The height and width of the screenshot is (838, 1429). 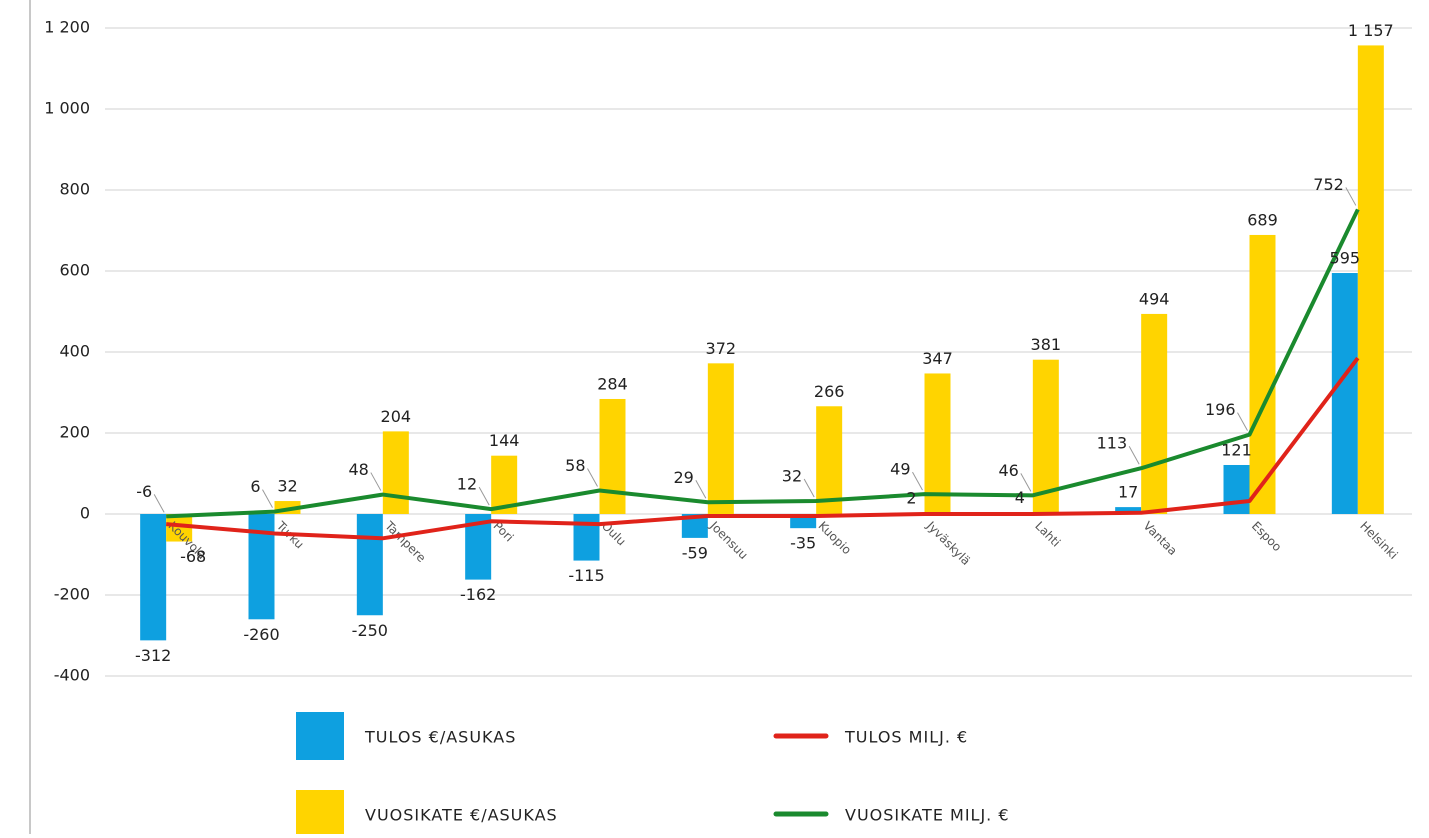 I want to click on data-label: 113, so click(x=1112, y=443).